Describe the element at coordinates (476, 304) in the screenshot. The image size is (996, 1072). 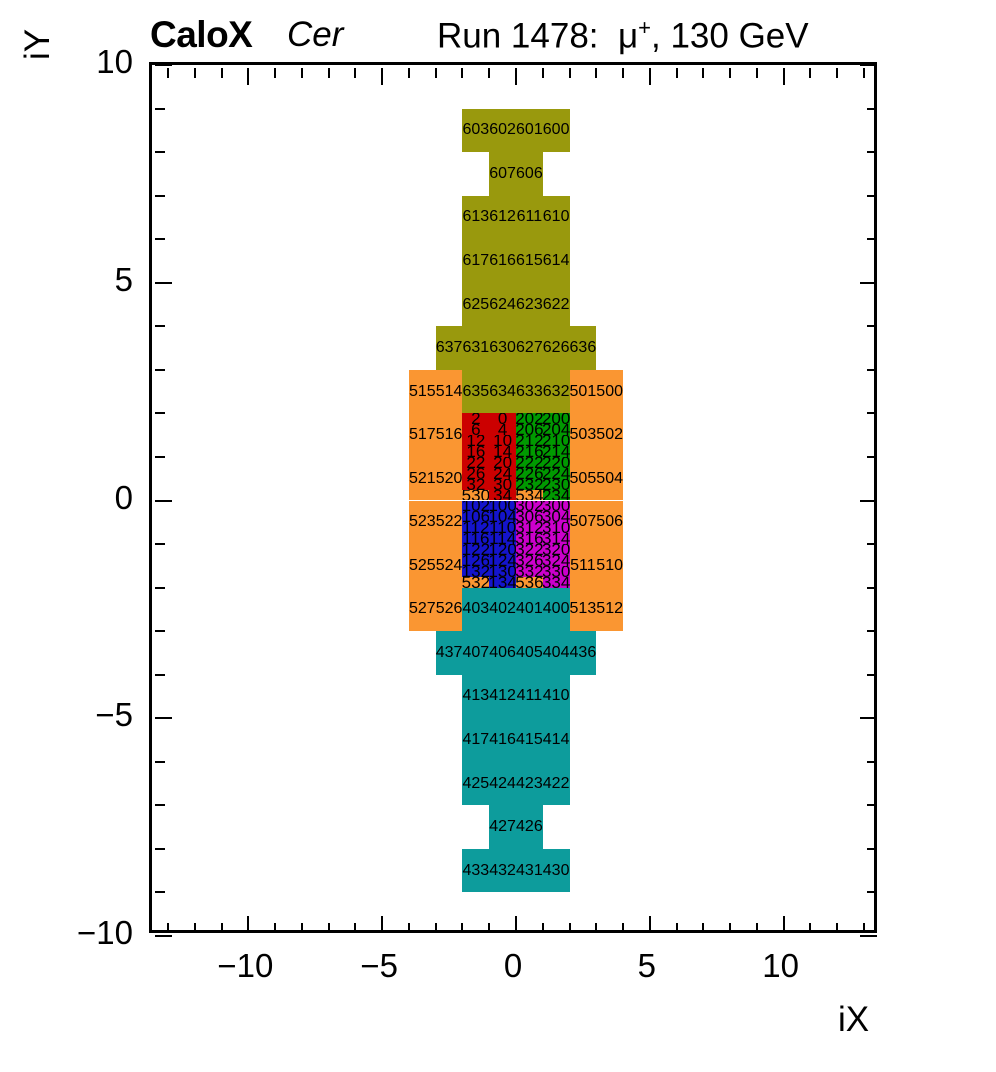
I see `calo-cell-625: 625` at that location.